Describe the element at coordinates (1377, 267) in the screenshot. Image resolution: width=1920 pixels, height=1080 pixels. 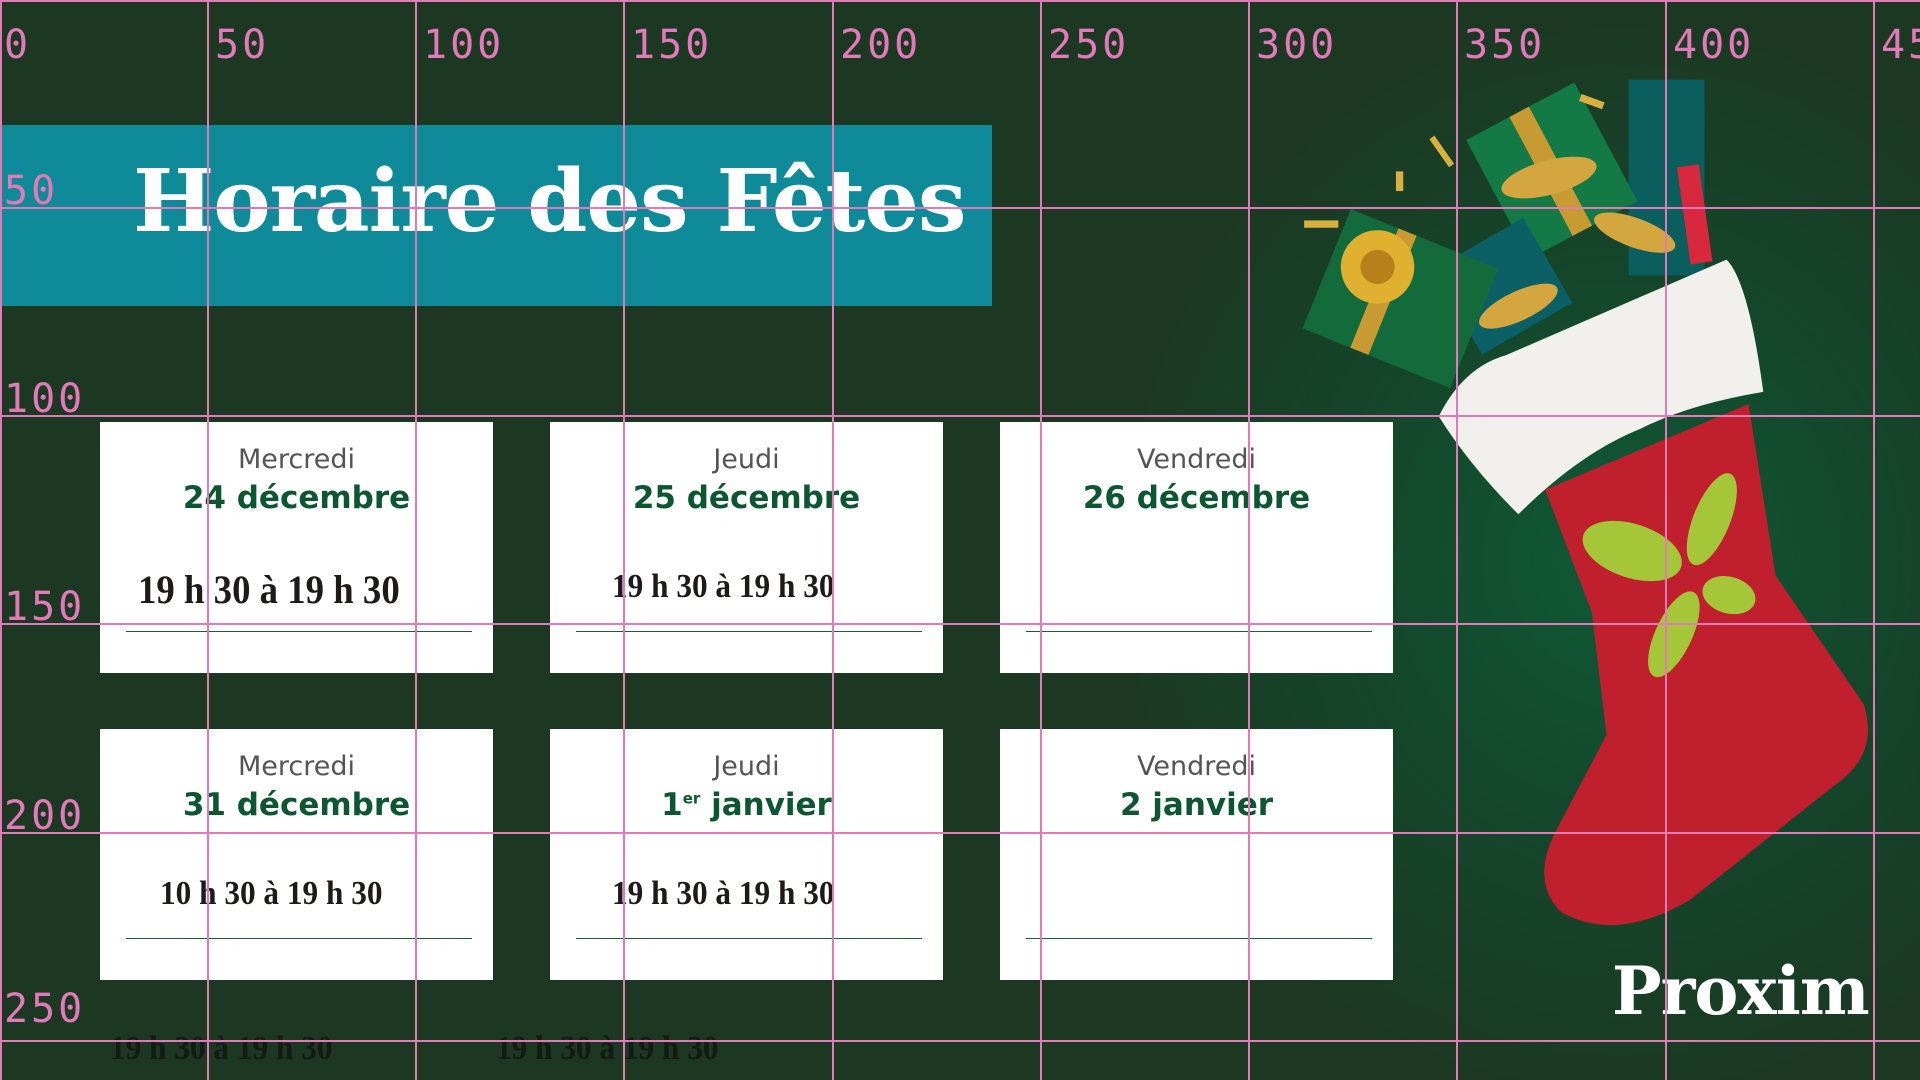
I see `gold-bow` at that location.